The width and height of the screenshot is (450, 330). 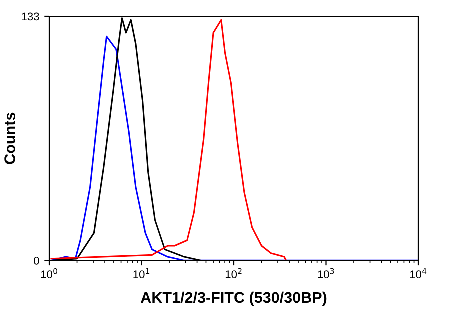 What do you see at coordinates (37, 260) in the screenshot?
I see `y-tick-label: 0` at bounding box center [37, 260].